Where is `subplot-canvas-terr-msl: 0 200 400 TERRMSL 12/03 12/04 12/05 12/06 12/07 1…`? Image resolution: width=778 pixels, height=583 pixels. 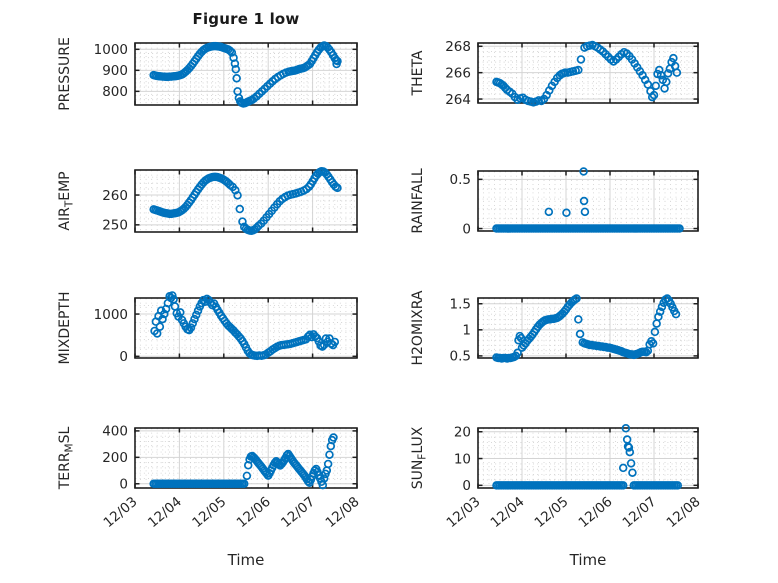
subplot-canvas-terr-msl: 0 200 400 TERRMSL 12/03 12/04 12/05 12/06 12/07 1… is located at coordinates (210, 496).